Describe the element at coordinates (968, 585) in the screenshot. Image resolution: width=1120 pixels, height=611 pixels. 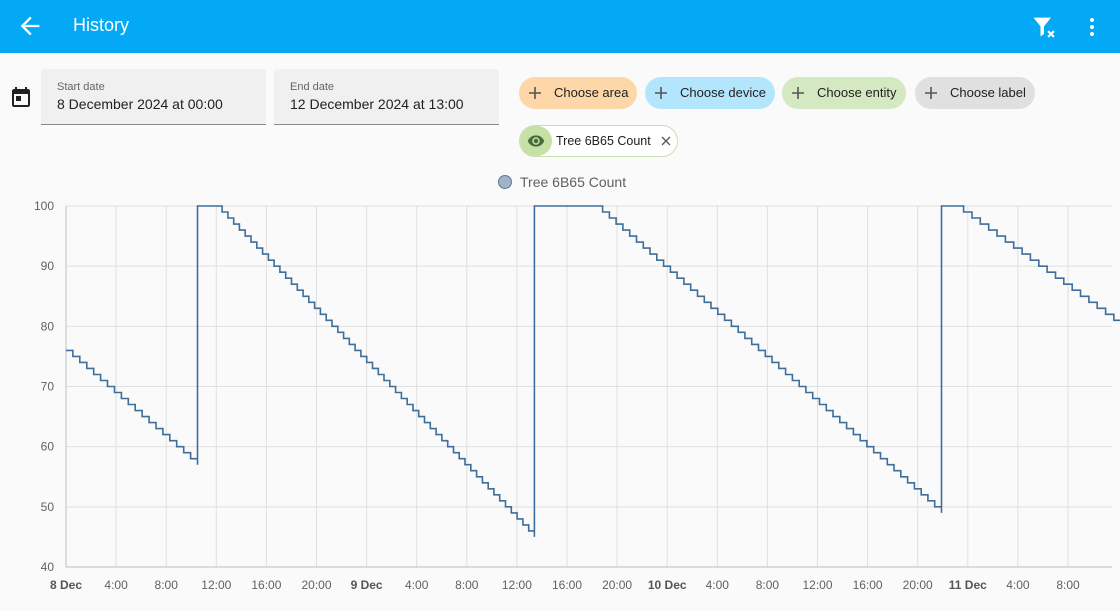
I see `x-tick-label: 11 Dec` at that location.